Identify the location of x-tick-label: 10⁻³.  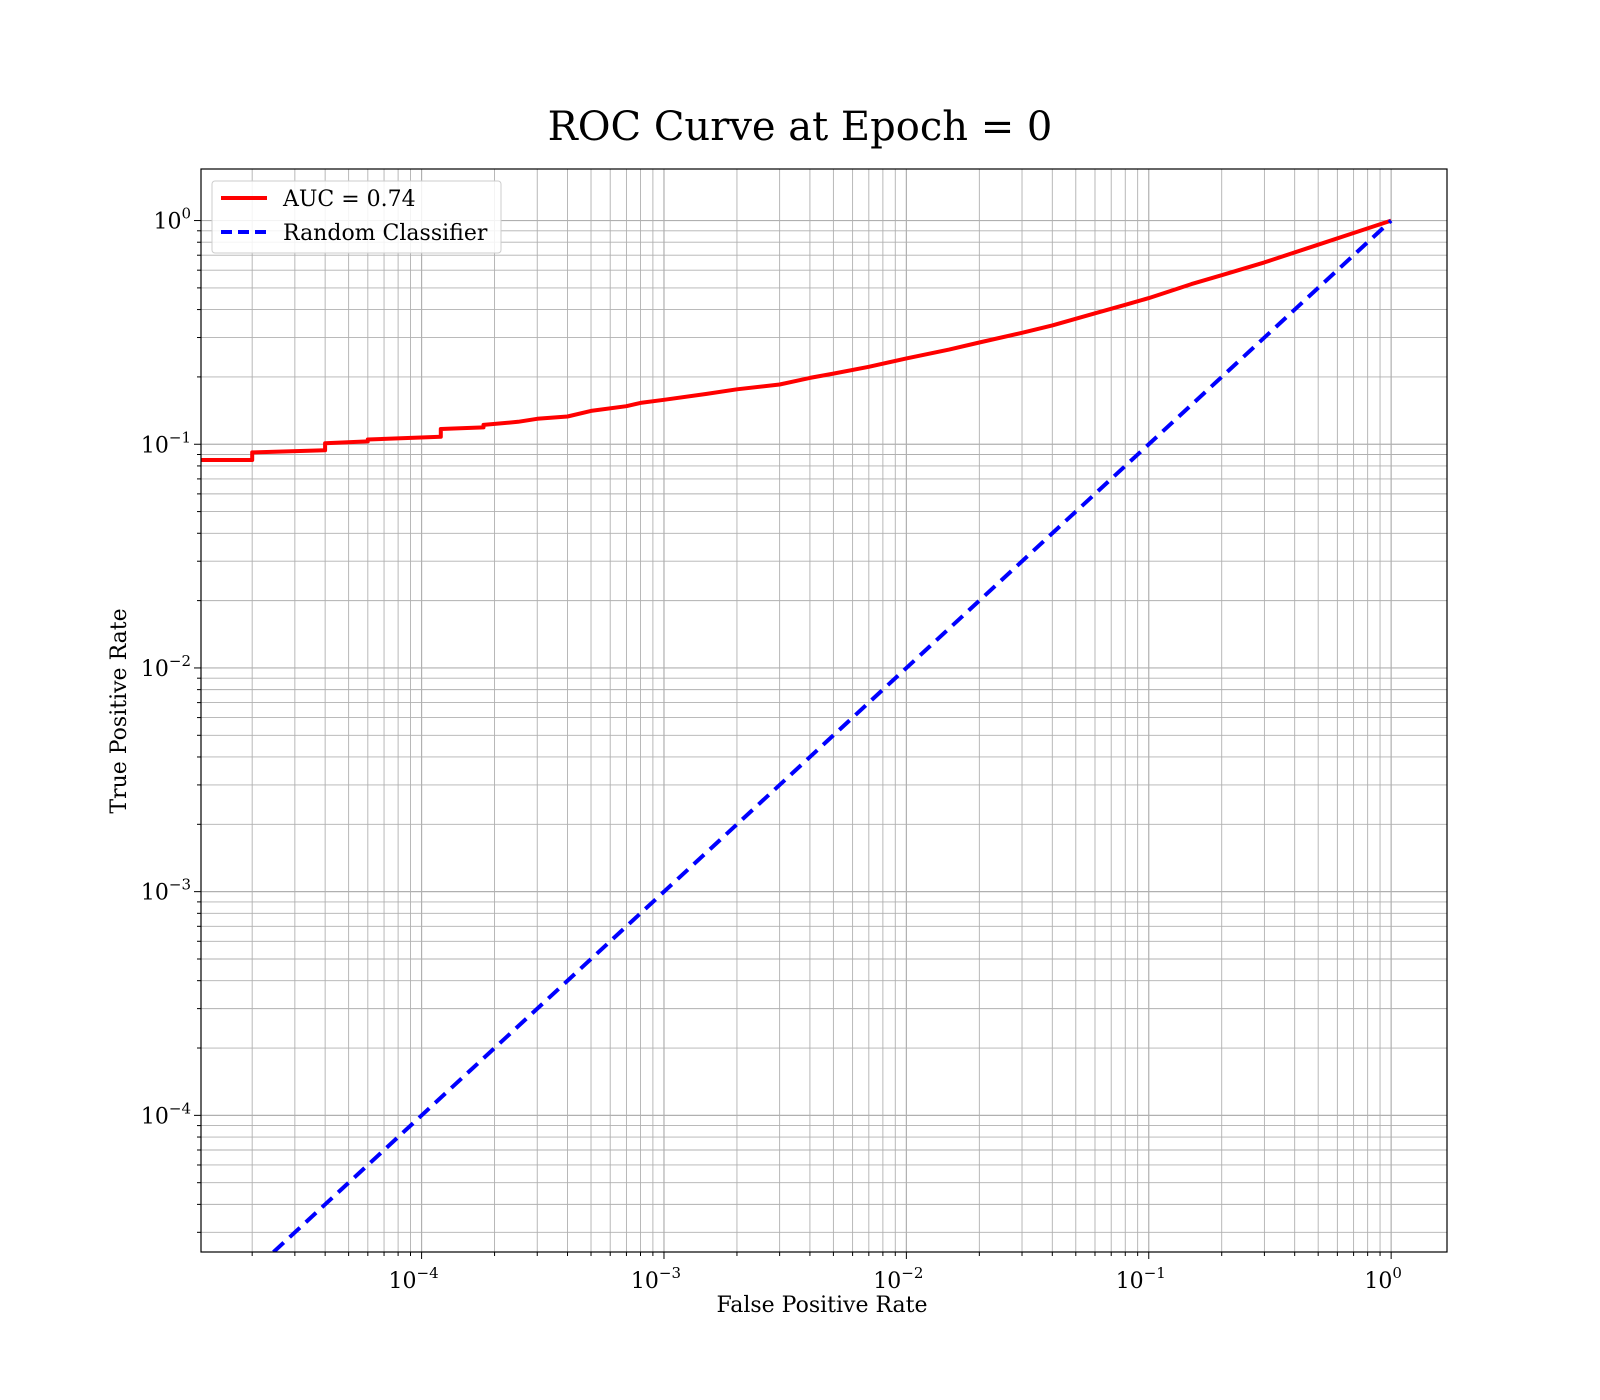
(656, 1279).